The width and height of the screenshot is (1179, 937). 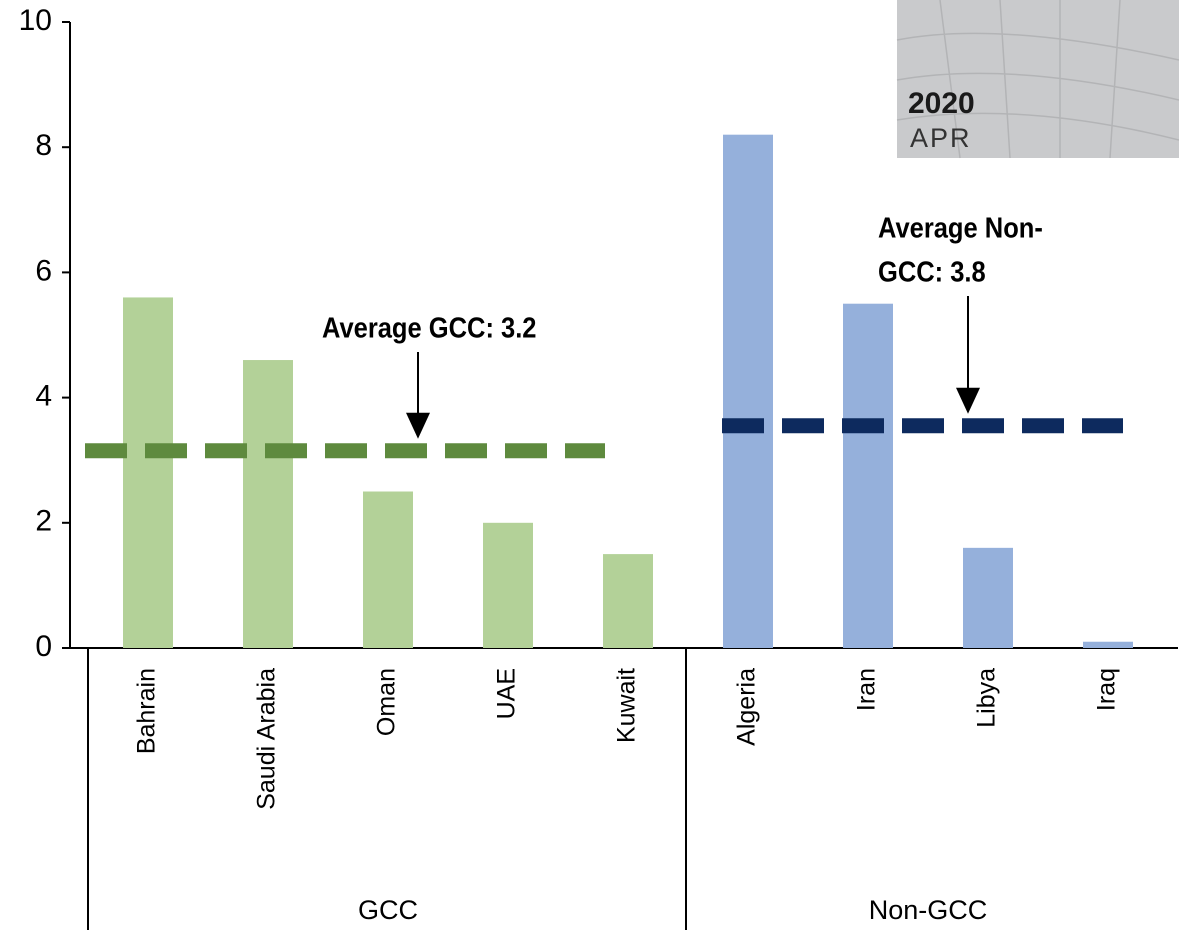 What do you see at coordinates (43, 646) in the screenshot?
I see `y-tick-label: 0` at bounding box center [43, 646].